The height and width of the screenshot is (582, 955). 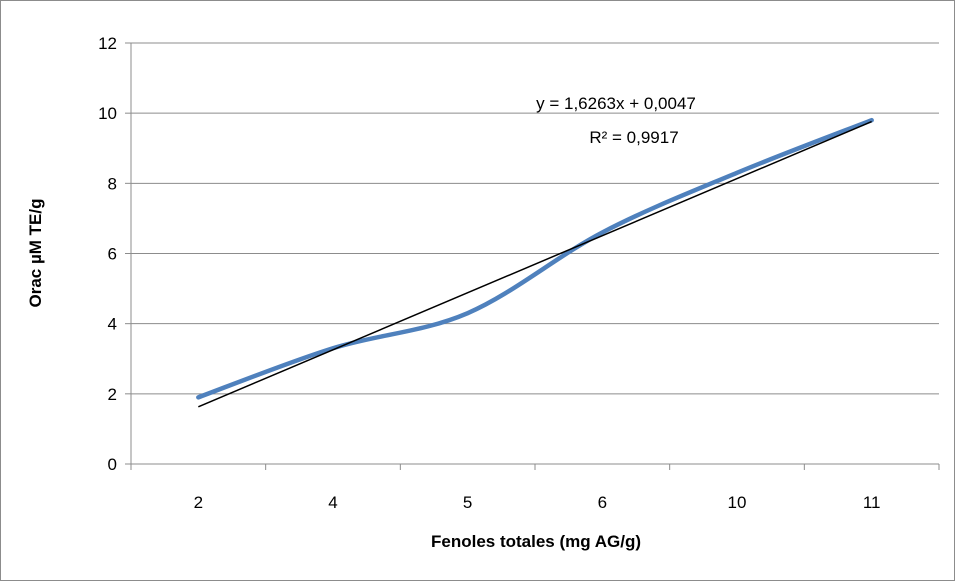 I want to click on x-tick-label-2: 2, so click(x=198, y=502).